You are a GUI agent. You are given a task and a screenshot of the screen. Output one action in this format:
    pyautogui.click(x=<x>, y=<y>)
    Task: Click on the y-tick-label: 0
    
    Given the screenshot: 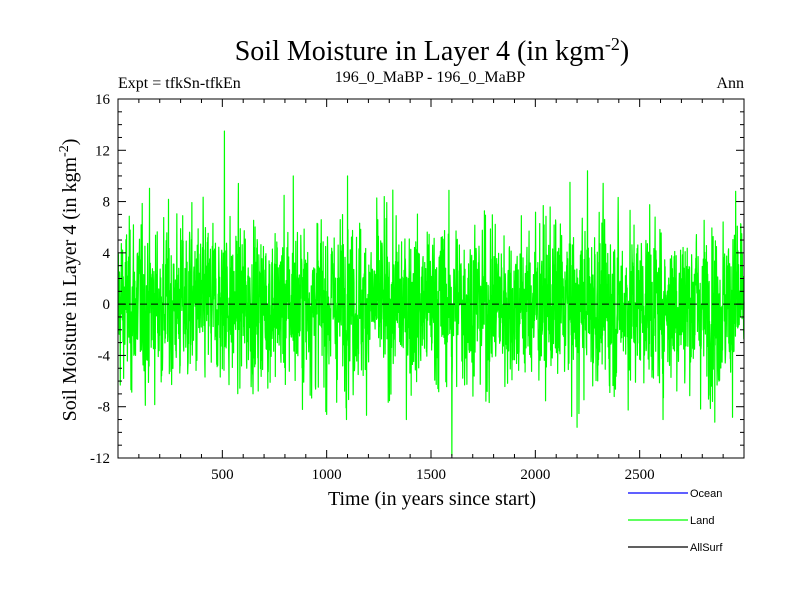 What is the action you would take?
    pyautogui.click(x=107, y=305)
    